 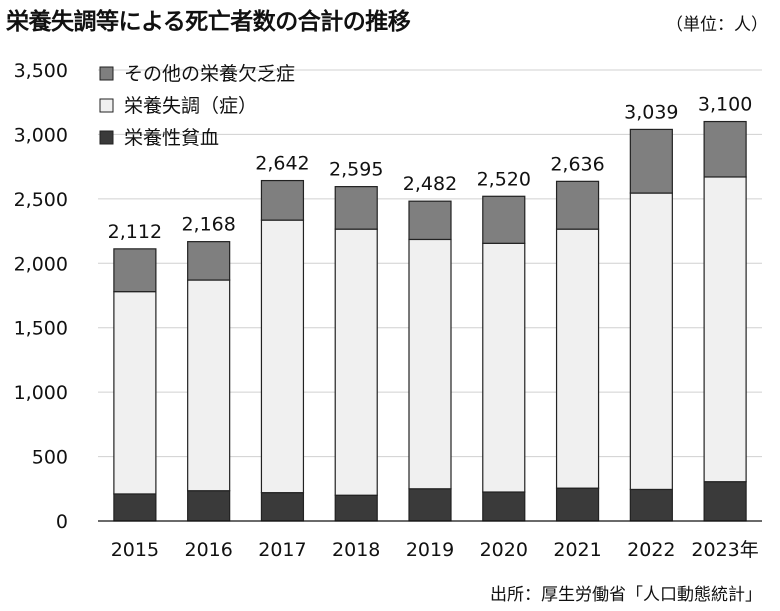 I want to click on y-tick-label: 3,000, so click(x=41, y=135).